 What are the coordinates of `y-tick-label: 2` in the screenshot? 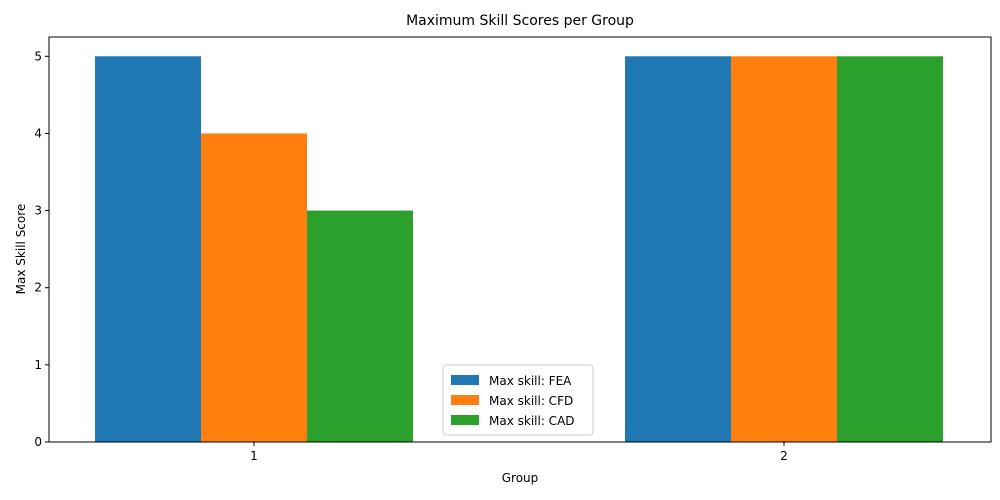 It's located at (38, 288).